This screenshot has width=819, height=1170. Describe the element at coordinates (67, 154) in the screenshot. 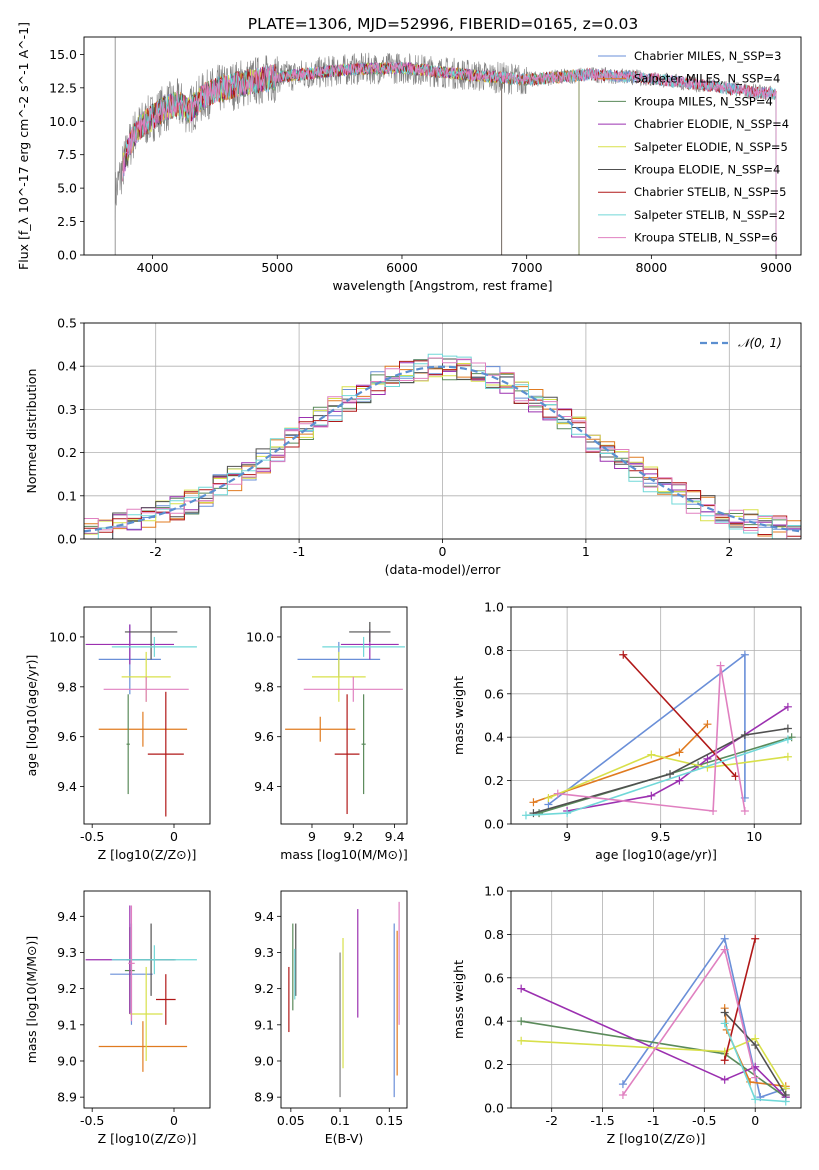

I see `y-tick-label: 7.5` at that location.